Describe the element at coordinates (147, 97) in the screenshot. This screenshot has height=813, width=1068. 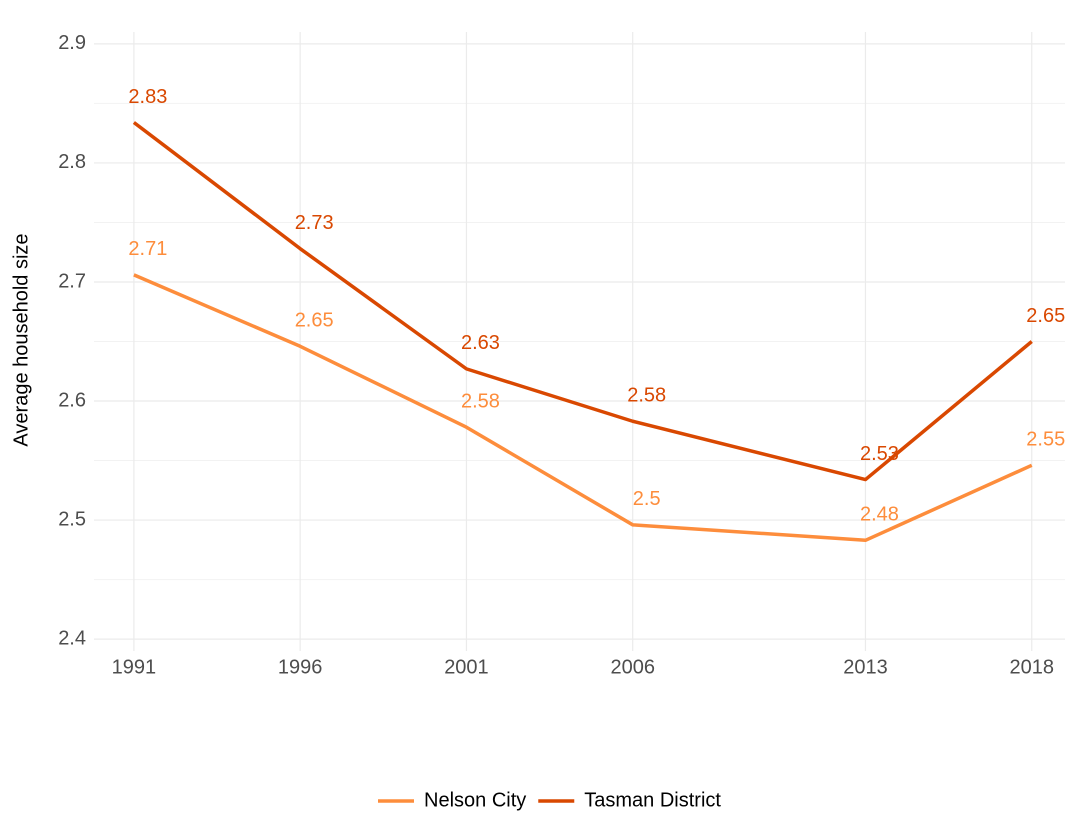
I see `data-label: 2.83` at that location.